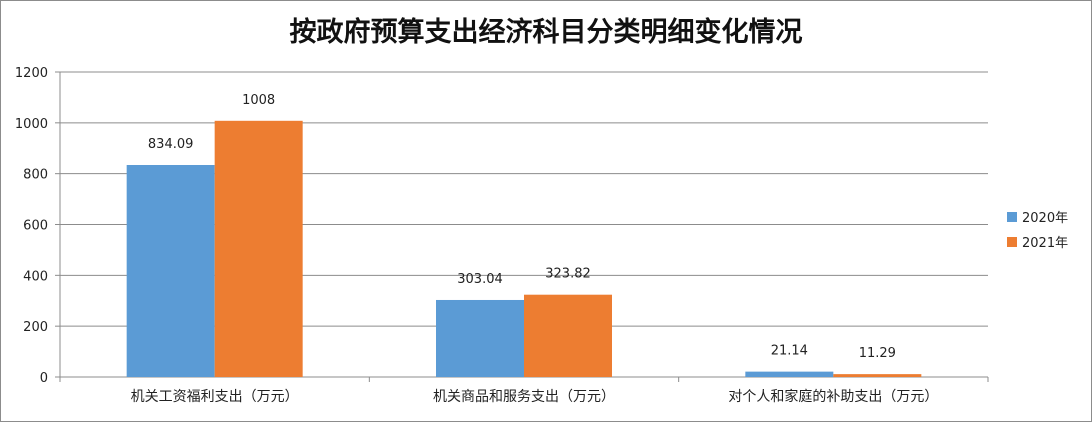 The width and height of the screenshot is (1092, 422). Describe the element at coordinates (480, 279) in the screenshot. I see `data-label: 303.04` at that location.